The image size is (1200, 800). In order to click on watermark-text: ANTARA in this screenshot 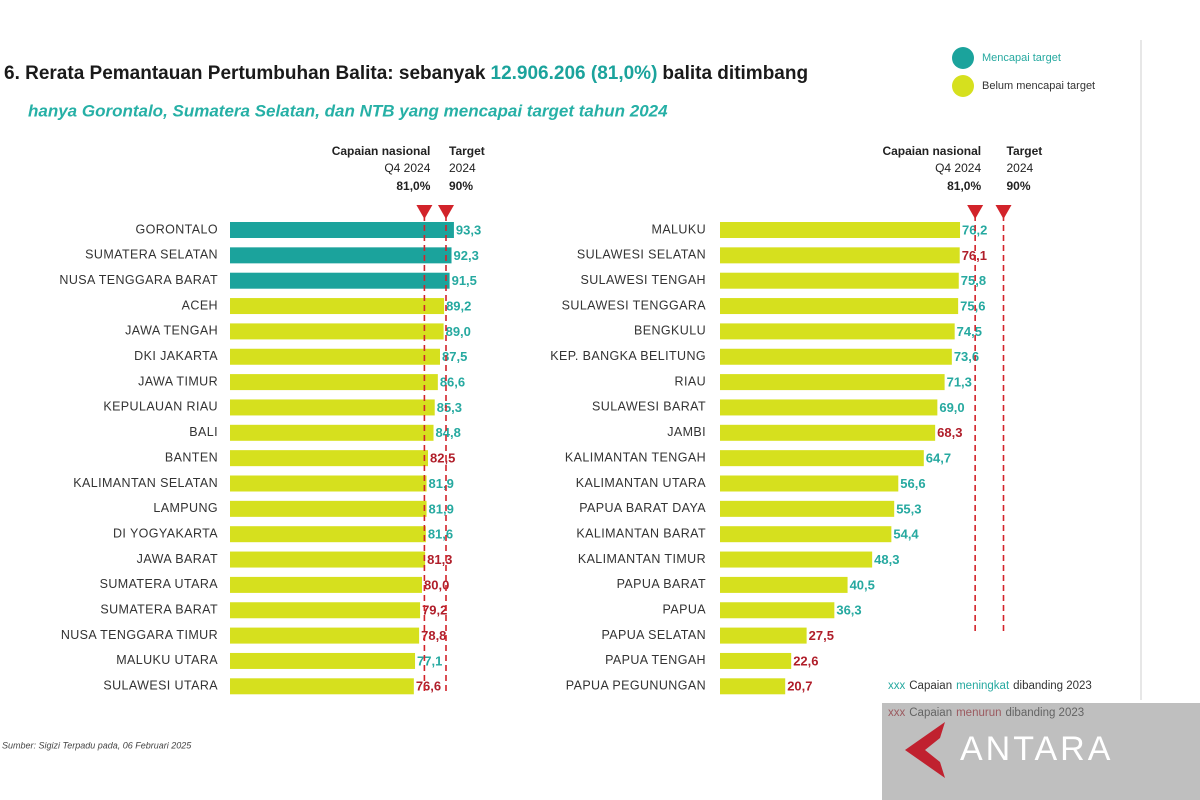, I will do `click(1036, 749)`.